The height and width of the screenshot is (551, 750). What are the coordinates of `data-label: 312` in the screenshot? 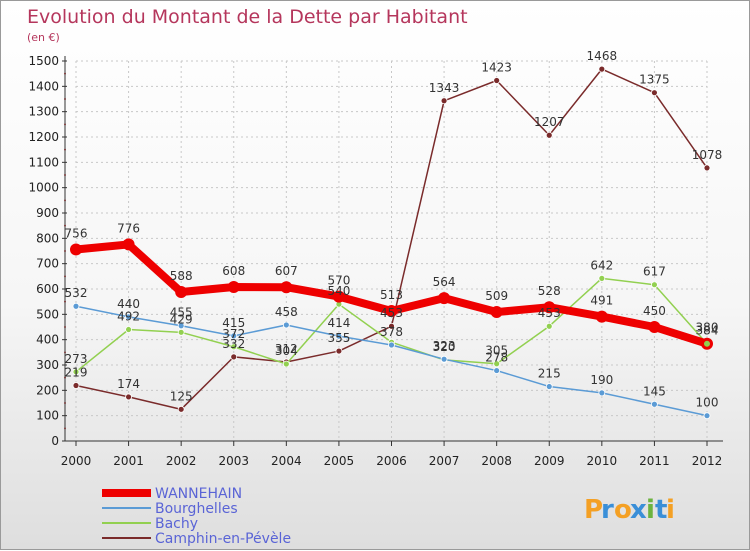 It's located at (286, 349).